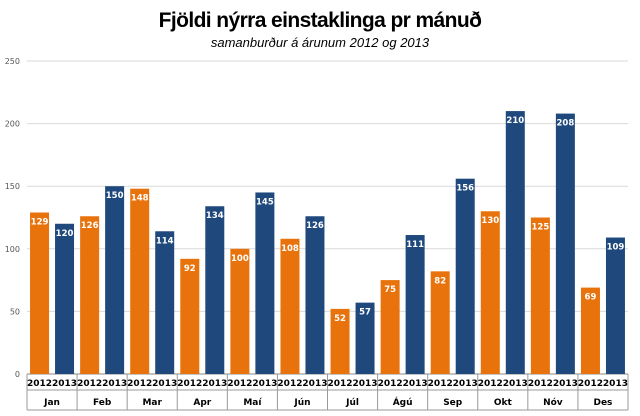 This screenshot has height=416, width=640. I want to click on bar-Jún-2012, so click(290, 306).